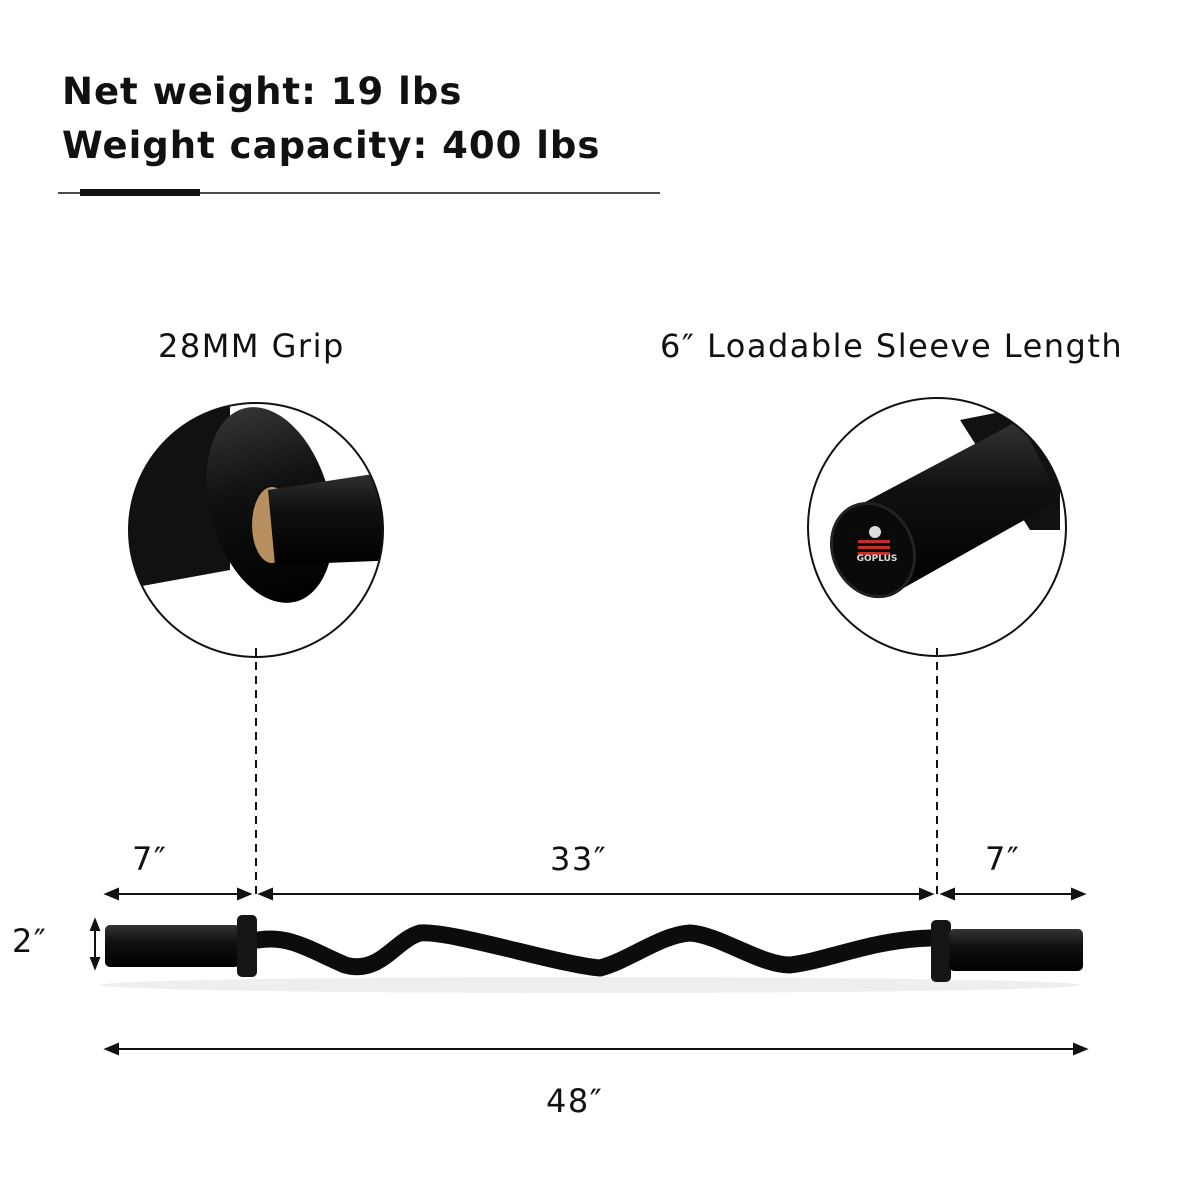 This screenshot has width=1200, height=1200. Describe the element at coordinates (251, 346) in the screenshot. I see `grip-label: 28MM Grip` at that location.